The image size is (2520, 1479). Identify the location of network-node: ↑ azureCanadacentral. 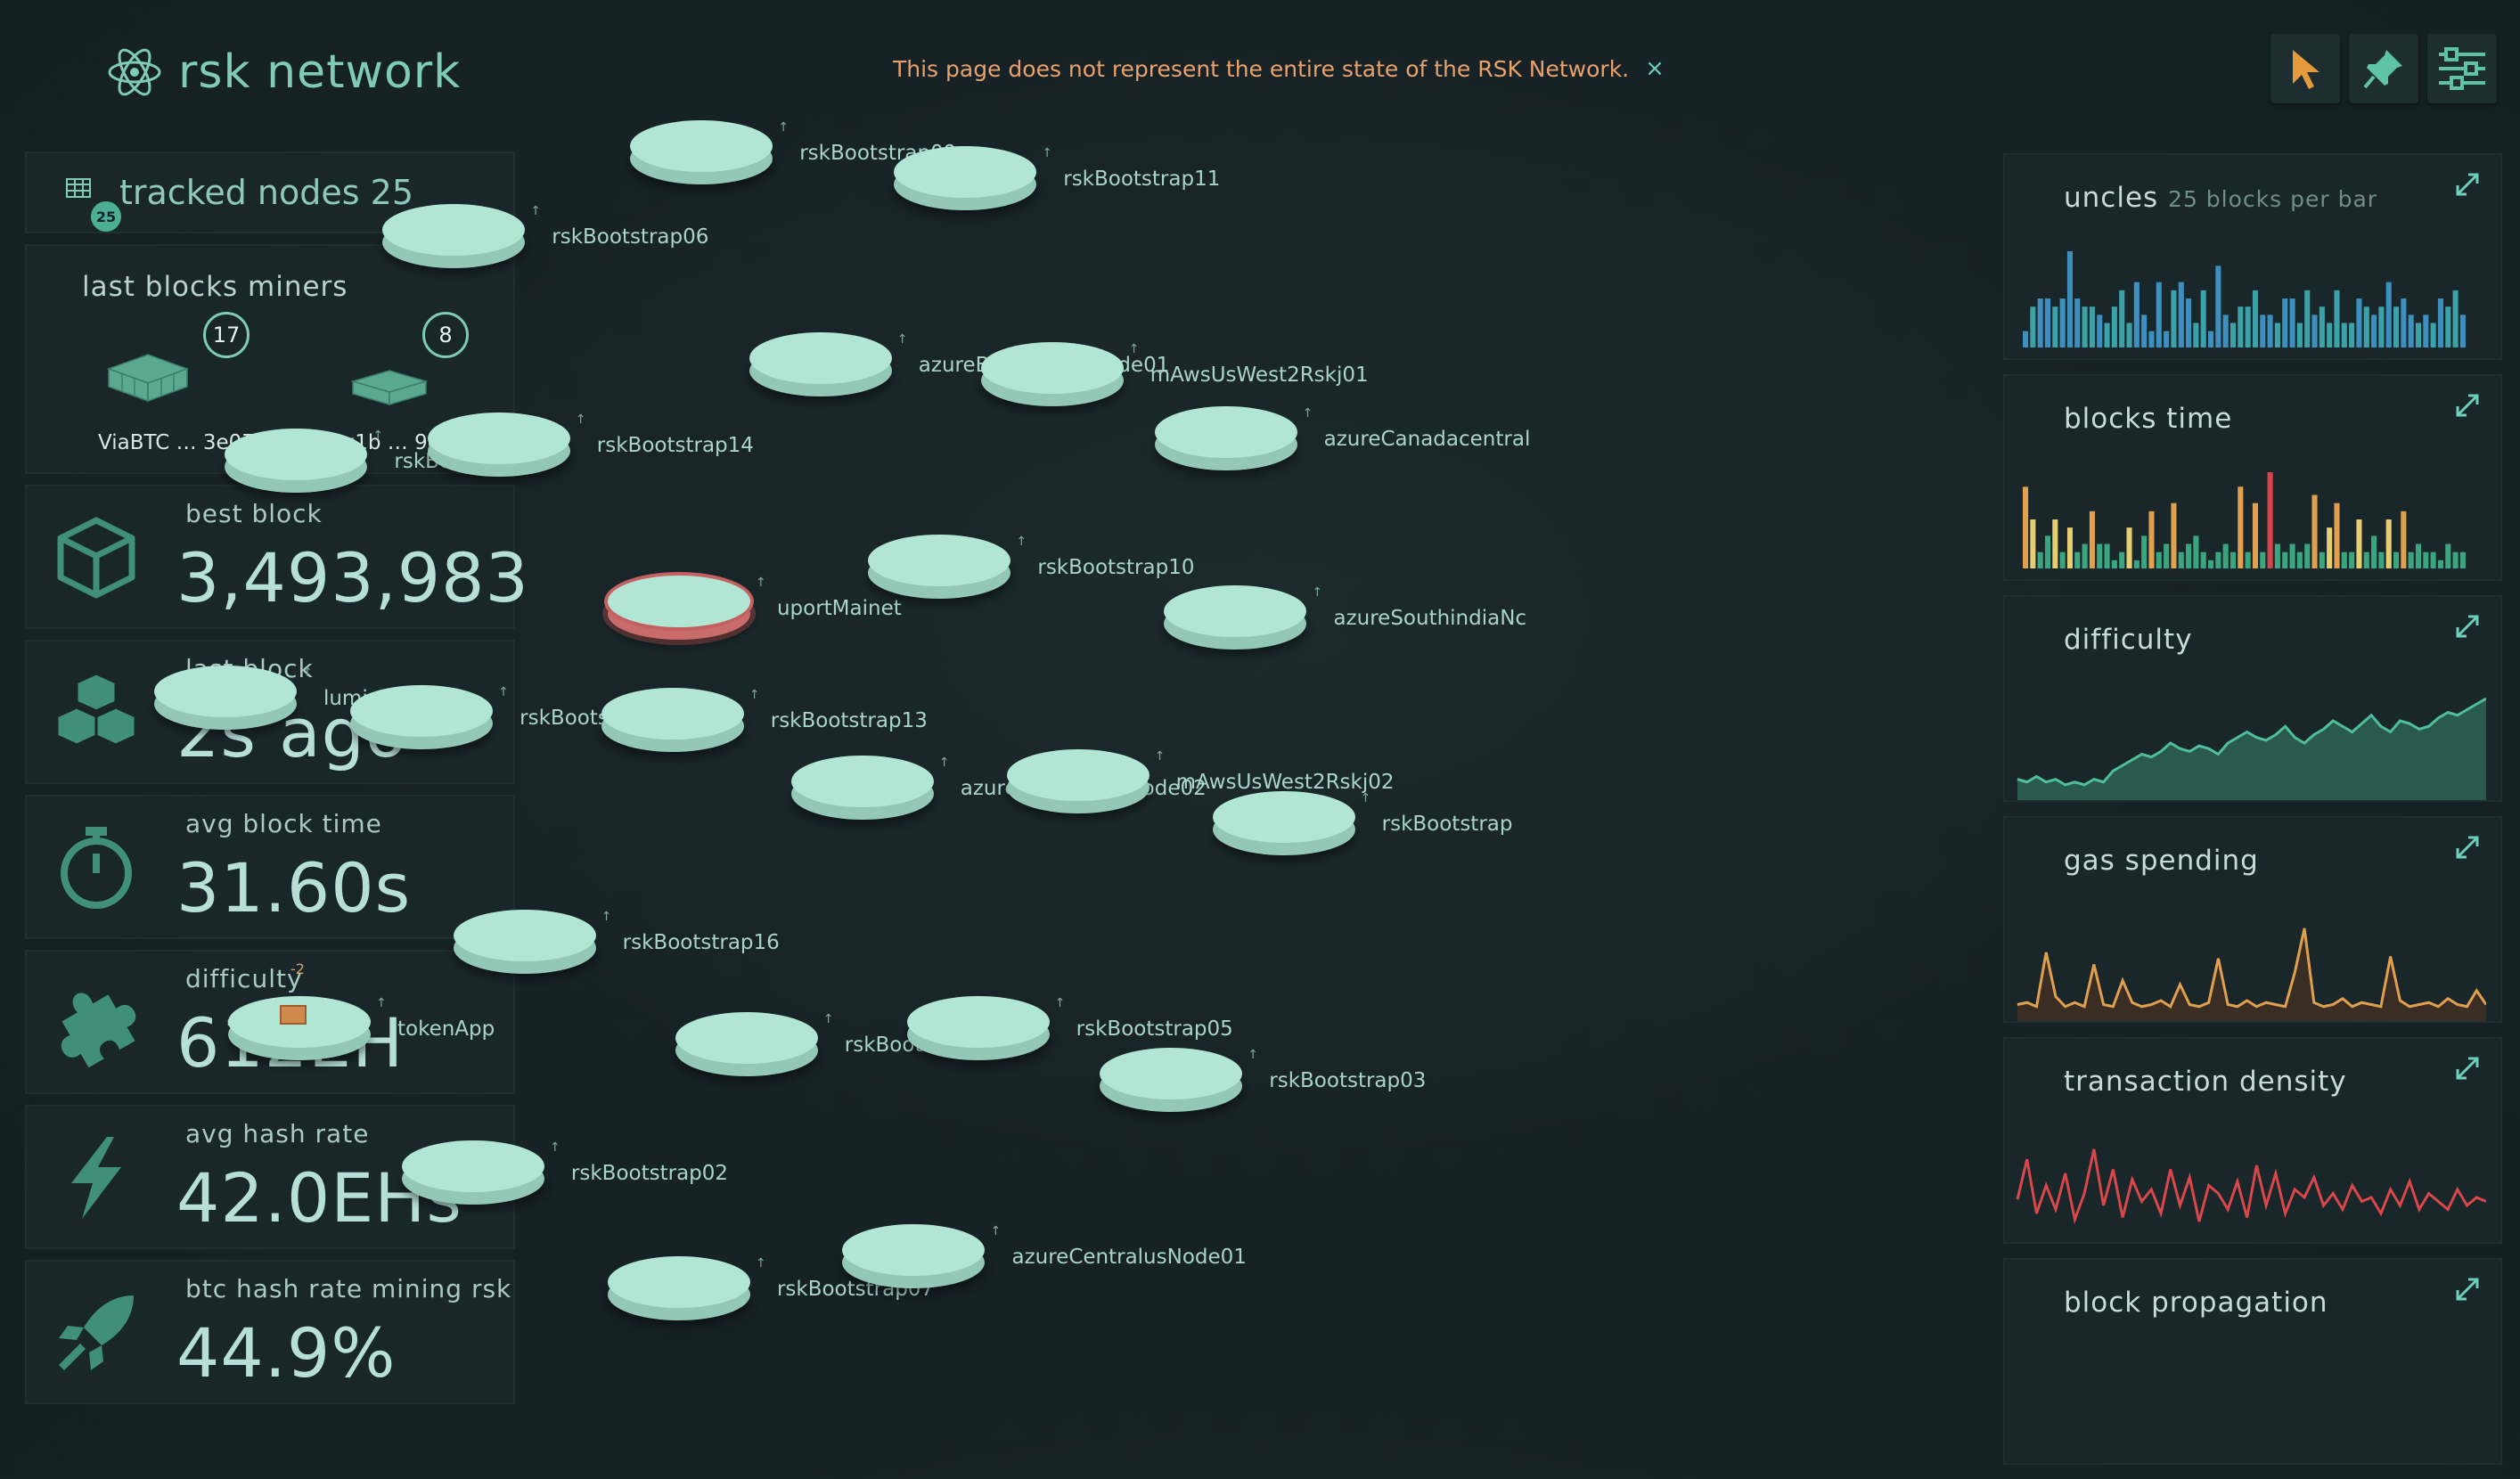
(1342, 438).